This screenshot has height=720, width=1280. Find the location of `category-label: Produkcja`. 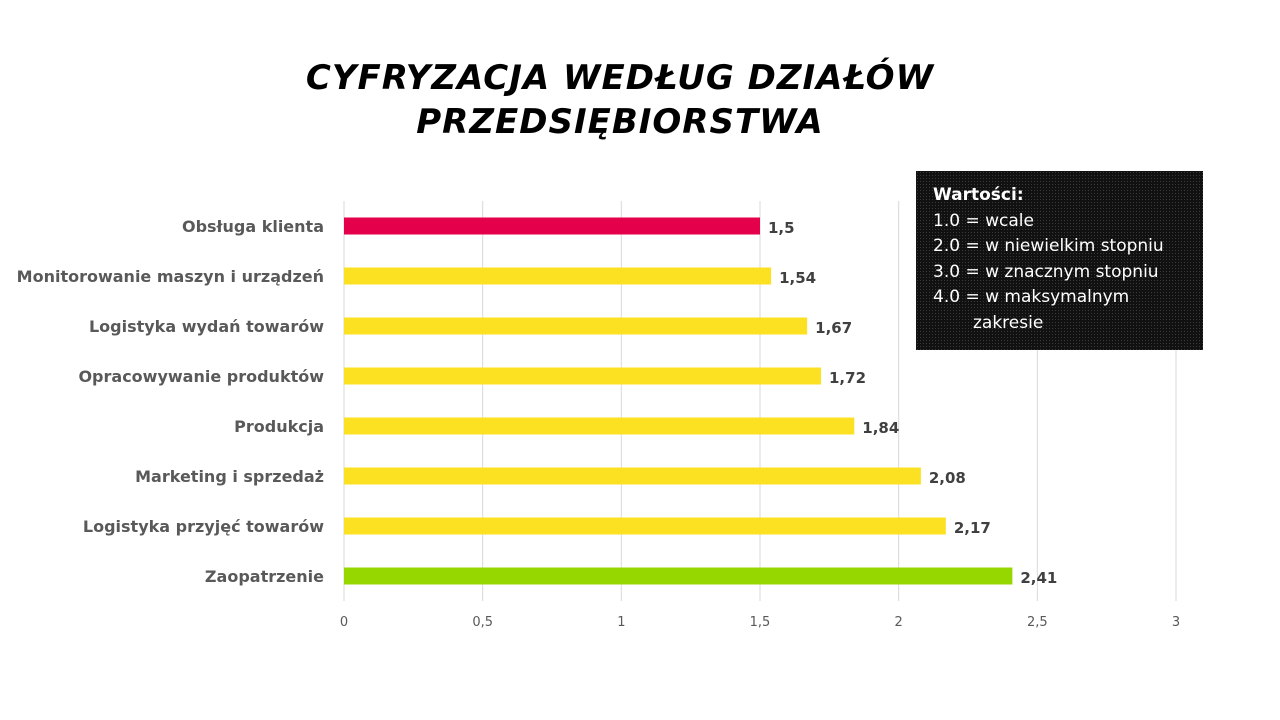

category-label: Produkcja is located at coordinates (279, 426).